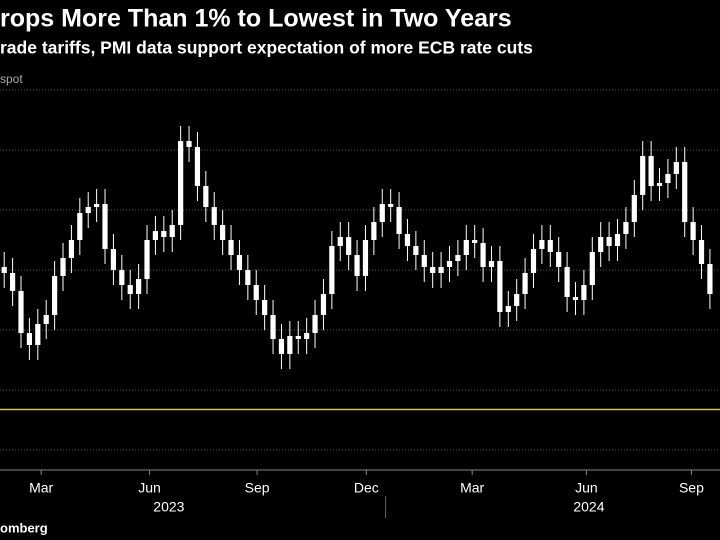 Image resolution: width=720 pixels, height=540 pixels. What do you see at coordinates (366, 488) in the screenshot?
I see `x-tick-label: Dec` at bounding box center [366, 488].